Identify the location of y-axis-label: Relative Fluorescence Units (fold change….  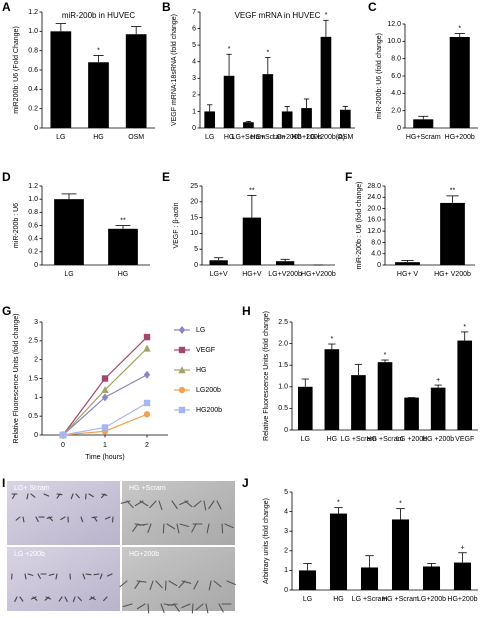
(266, 376).